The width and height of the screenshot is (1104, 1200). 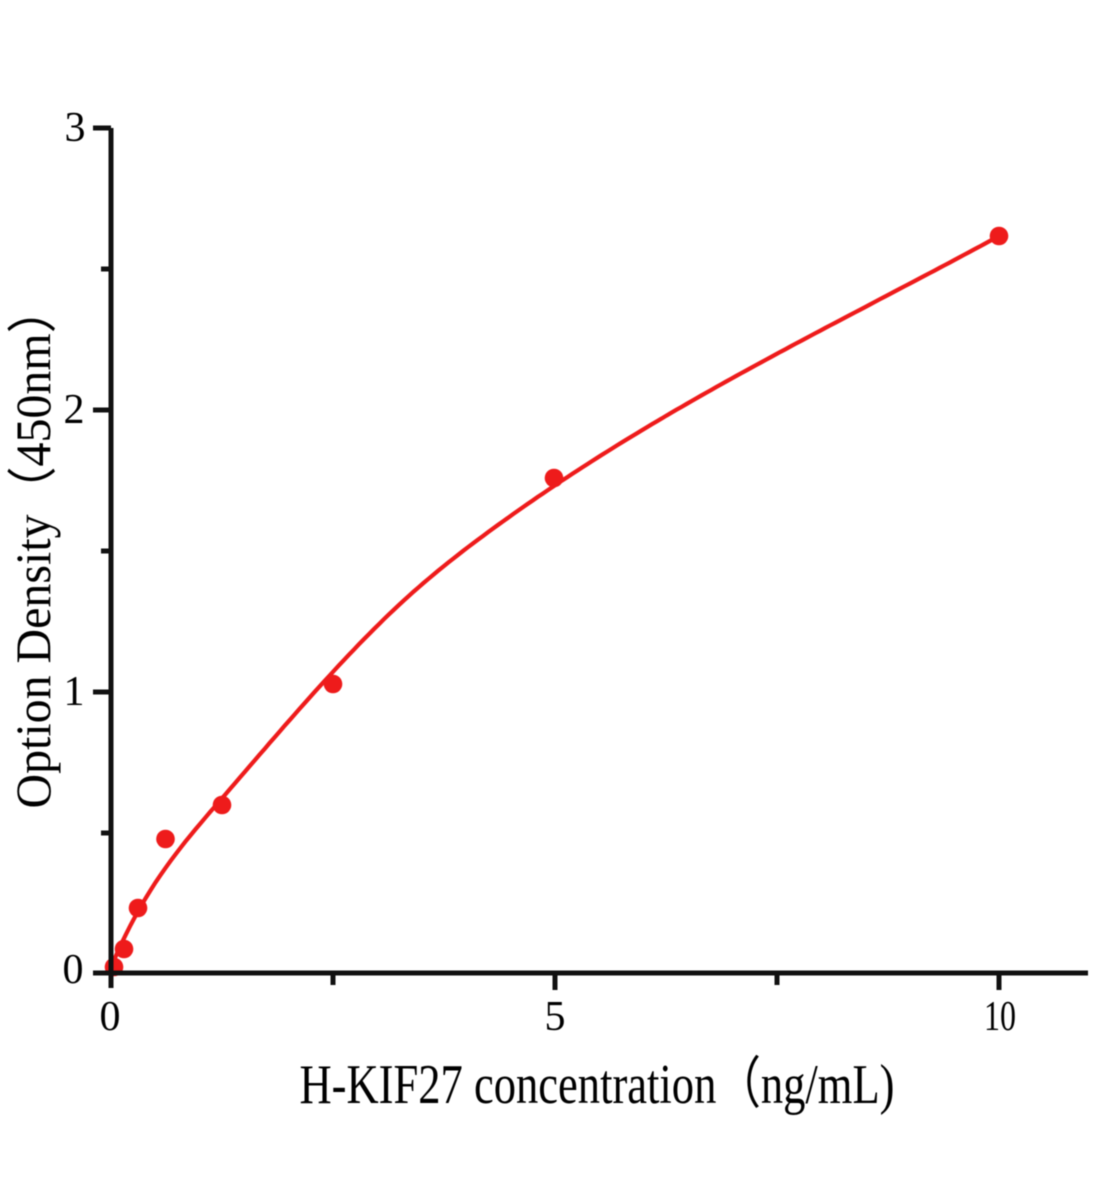 What do you see at coordinates (33, 547) in the screenshot?
I see `svg-text: Option Density（450nm）` at bounding box center [33, 547].